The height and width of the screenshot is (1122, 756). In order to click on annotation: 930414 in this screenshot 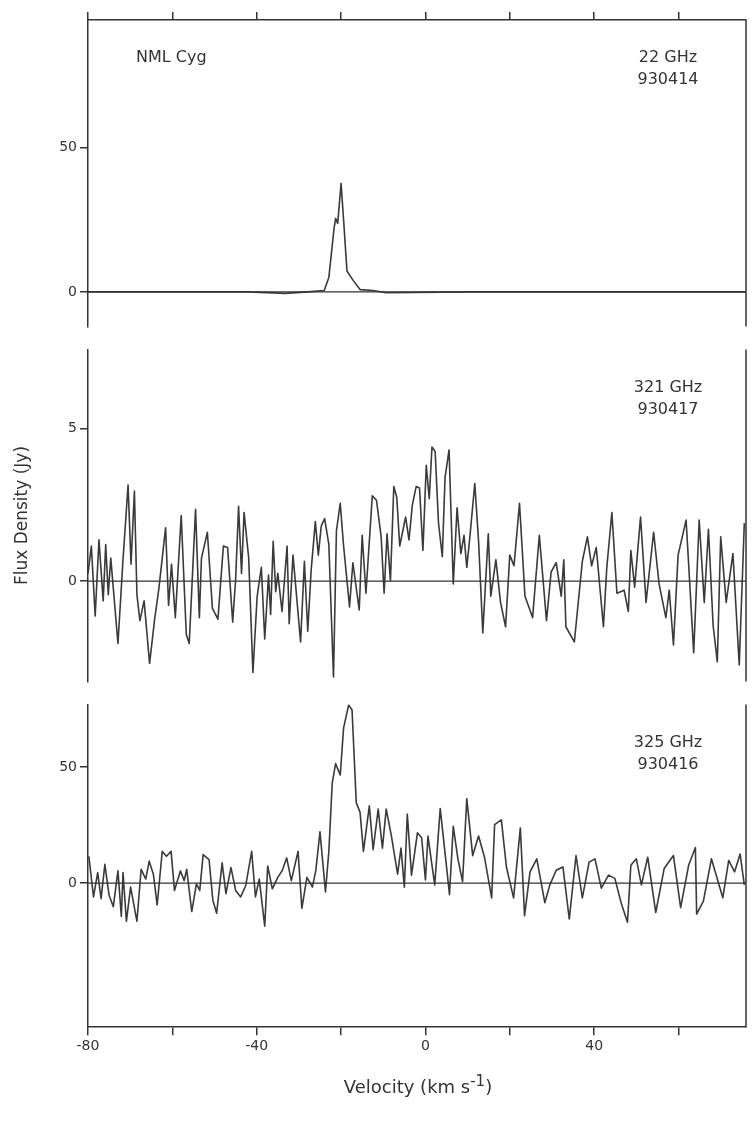, I will do `click(668, 79)`.